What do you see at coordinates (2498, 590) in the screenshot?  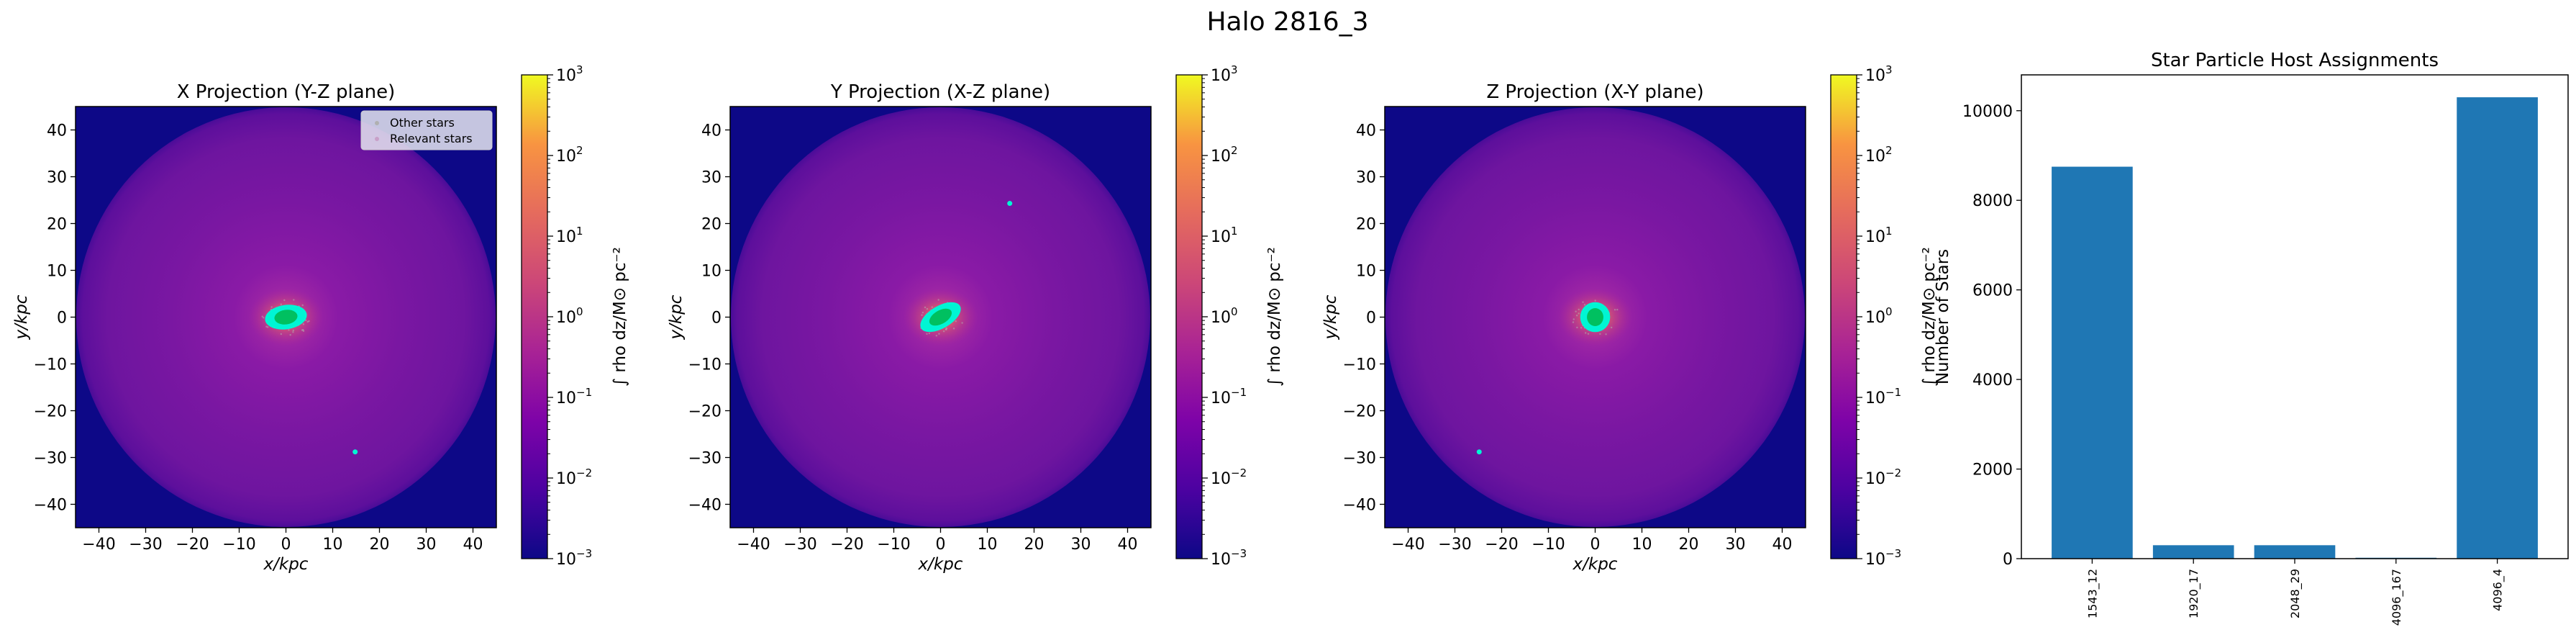 I see `x-category-label: 4096_4` at bounding box center [2498, 590].